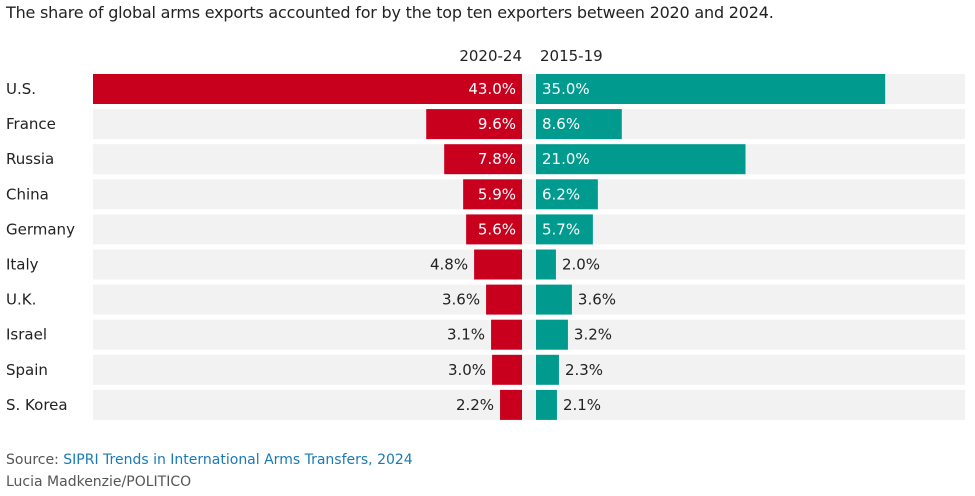  What do you see at coordinates (26, 335) in the screenshot?
I see `category-label-israel: Israel` at bounding box center [26, 335].